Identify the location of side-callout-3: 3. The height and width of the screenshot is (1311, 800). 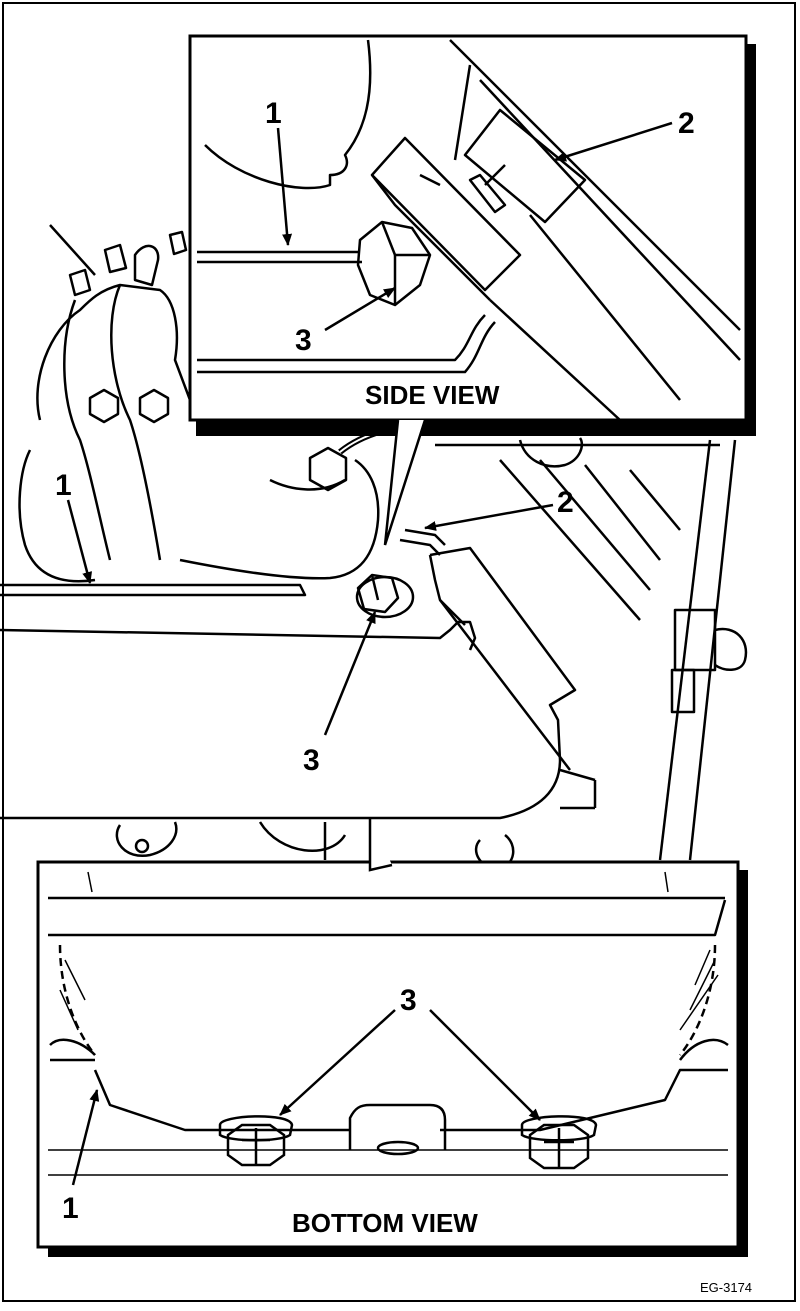
(303, 340).